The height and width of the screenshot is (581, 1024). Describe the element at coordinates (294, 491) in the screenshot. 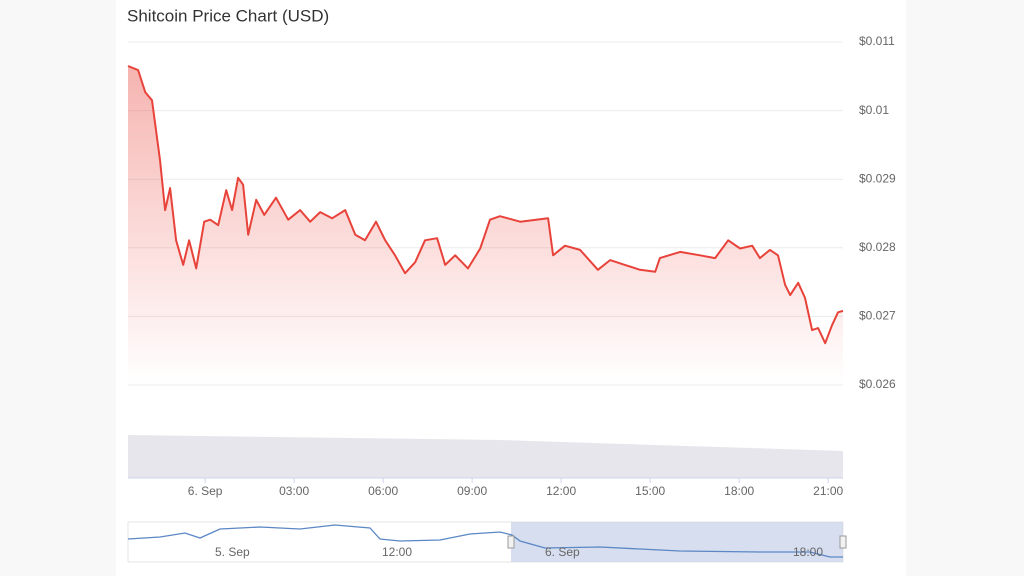

I see `x-tick-label: 03:00` at that location.